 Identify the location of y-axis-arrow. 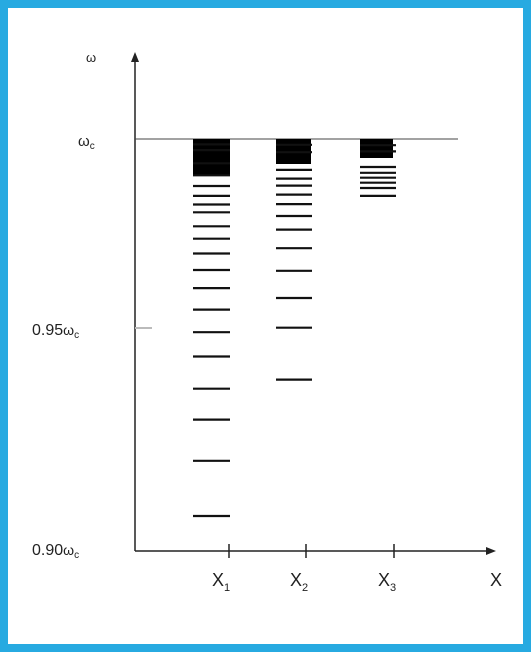
(135, 57).